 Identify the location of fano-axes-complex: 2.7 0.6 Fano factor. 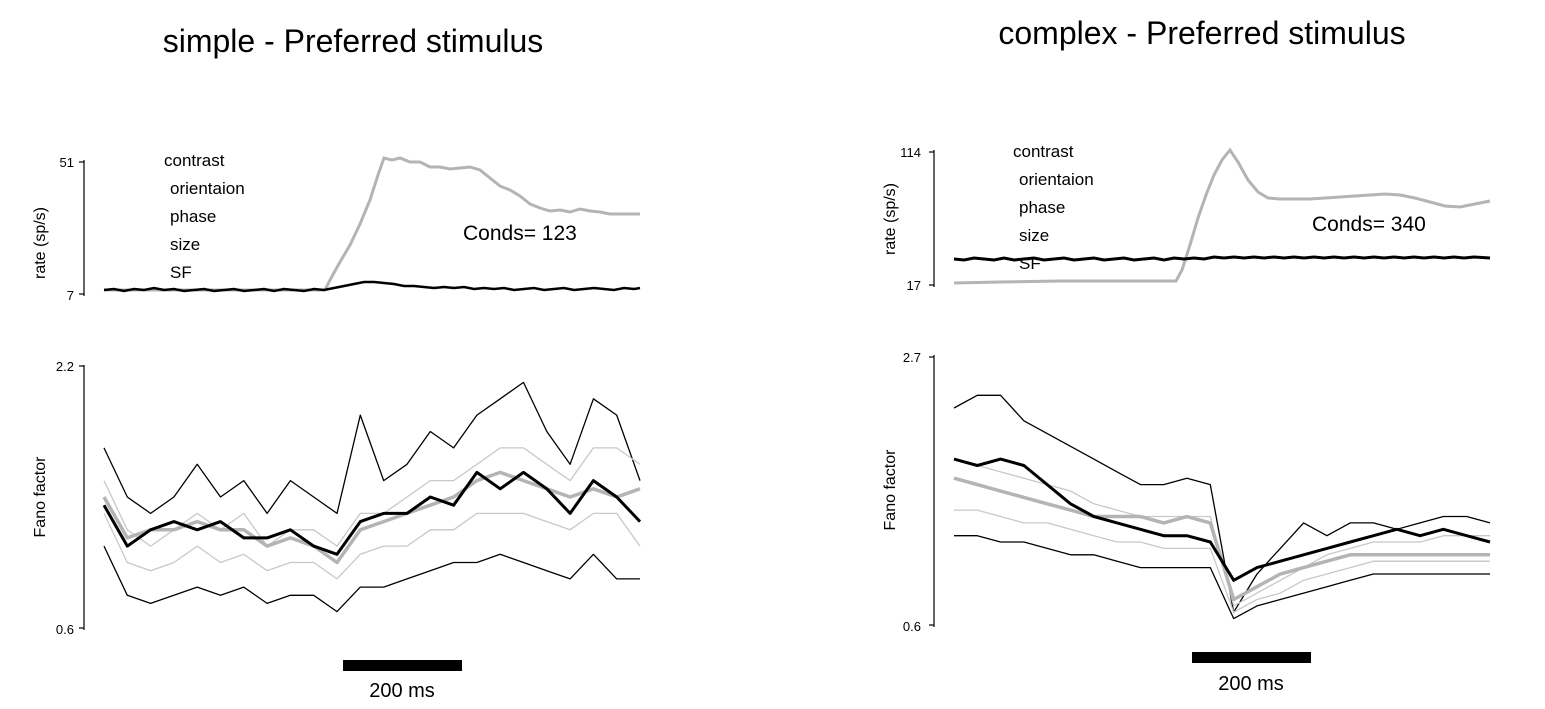
(908, 492).